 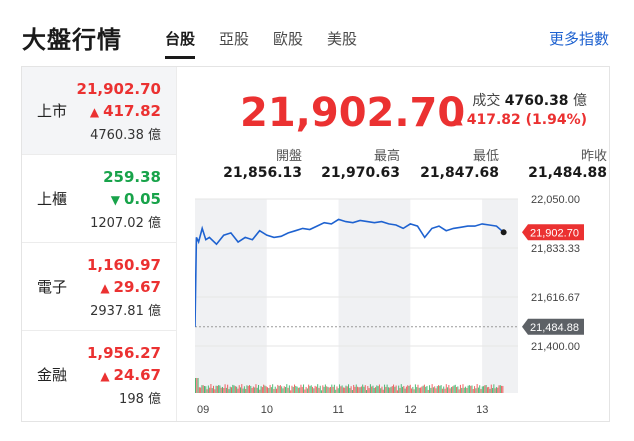 What do you see at coordinates (521, 120) in the screenshot?
I see `change-line: ▲ 417.82 (1.94%)` at bounding box center [521, 120].